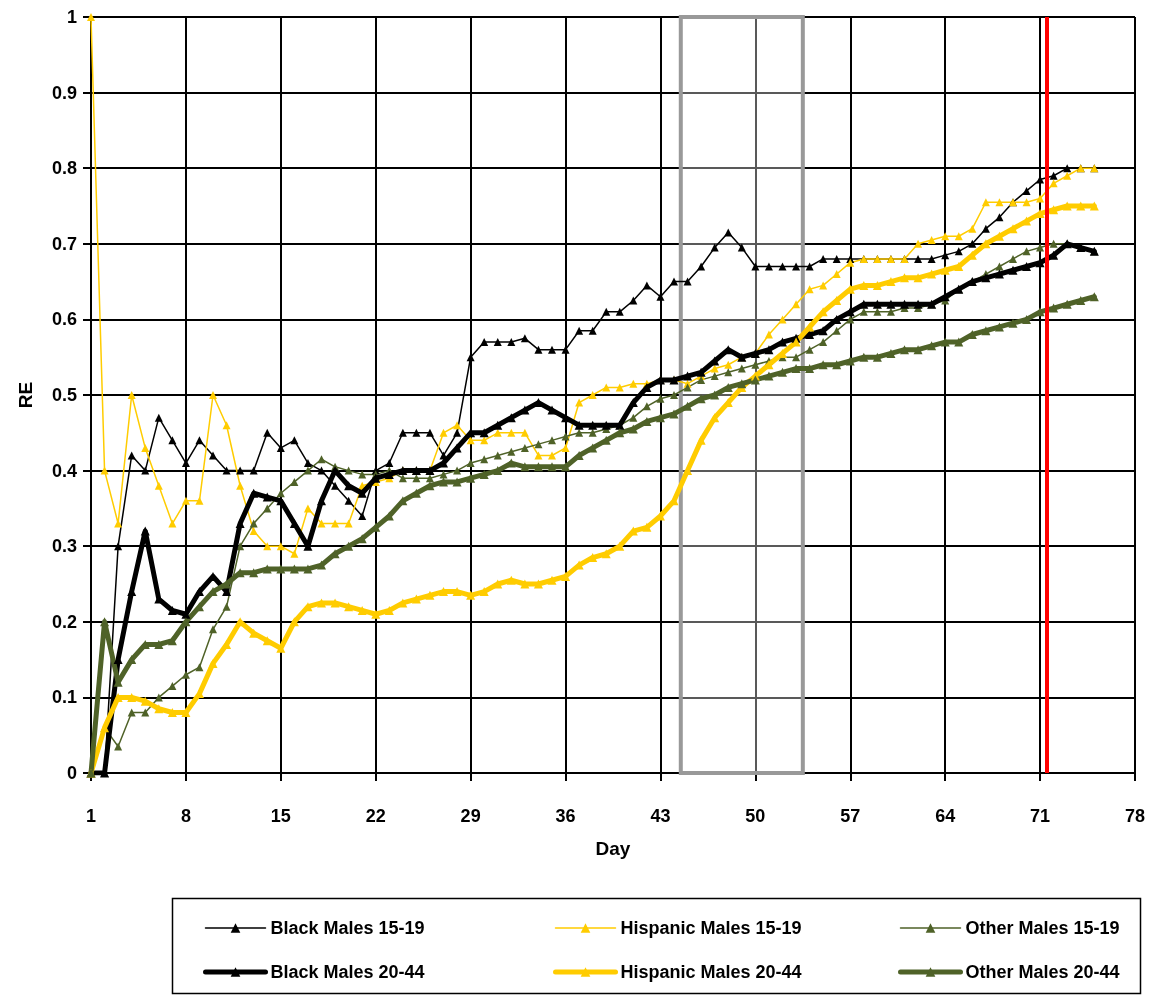 This screenshot has width=1159, height=1005. I want to click on y-tick-label: 0.8, so click(64, 168).